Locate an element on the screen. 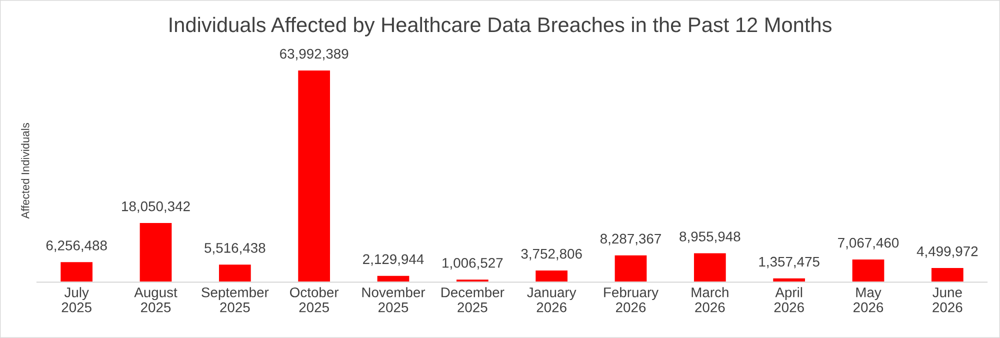 The width and height of the screenshot is (1000, 338). data-label: 4,499,972 is located at coordinates (947, 252).